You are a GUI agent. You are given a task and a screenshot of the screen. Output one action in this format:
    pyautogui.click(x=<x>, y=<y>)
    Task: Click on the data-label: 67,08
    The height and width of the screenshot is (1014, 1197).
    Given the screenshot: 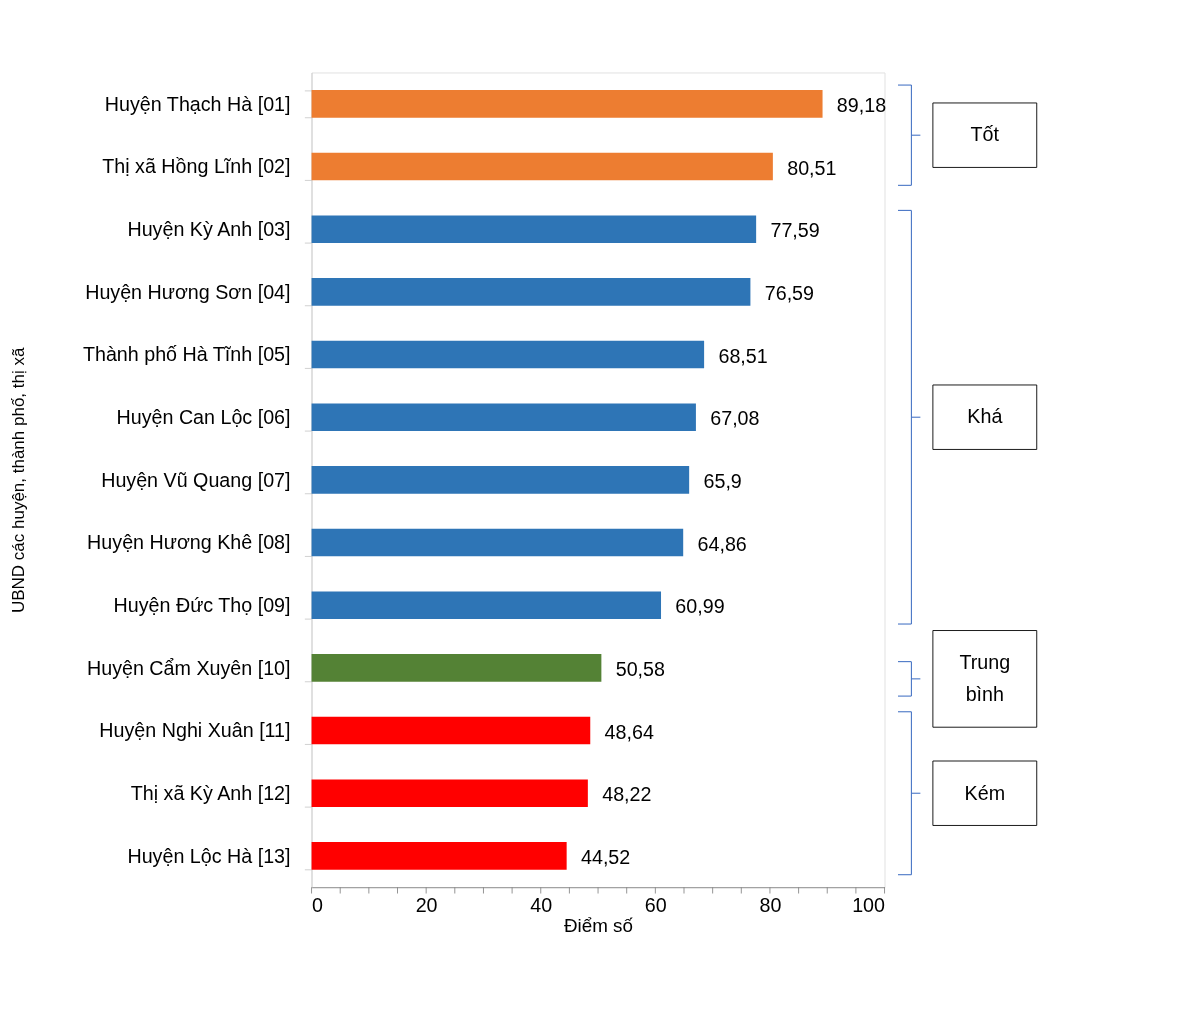 What is the action you would take?
    pyautogui.click(x=735, y=418)
    